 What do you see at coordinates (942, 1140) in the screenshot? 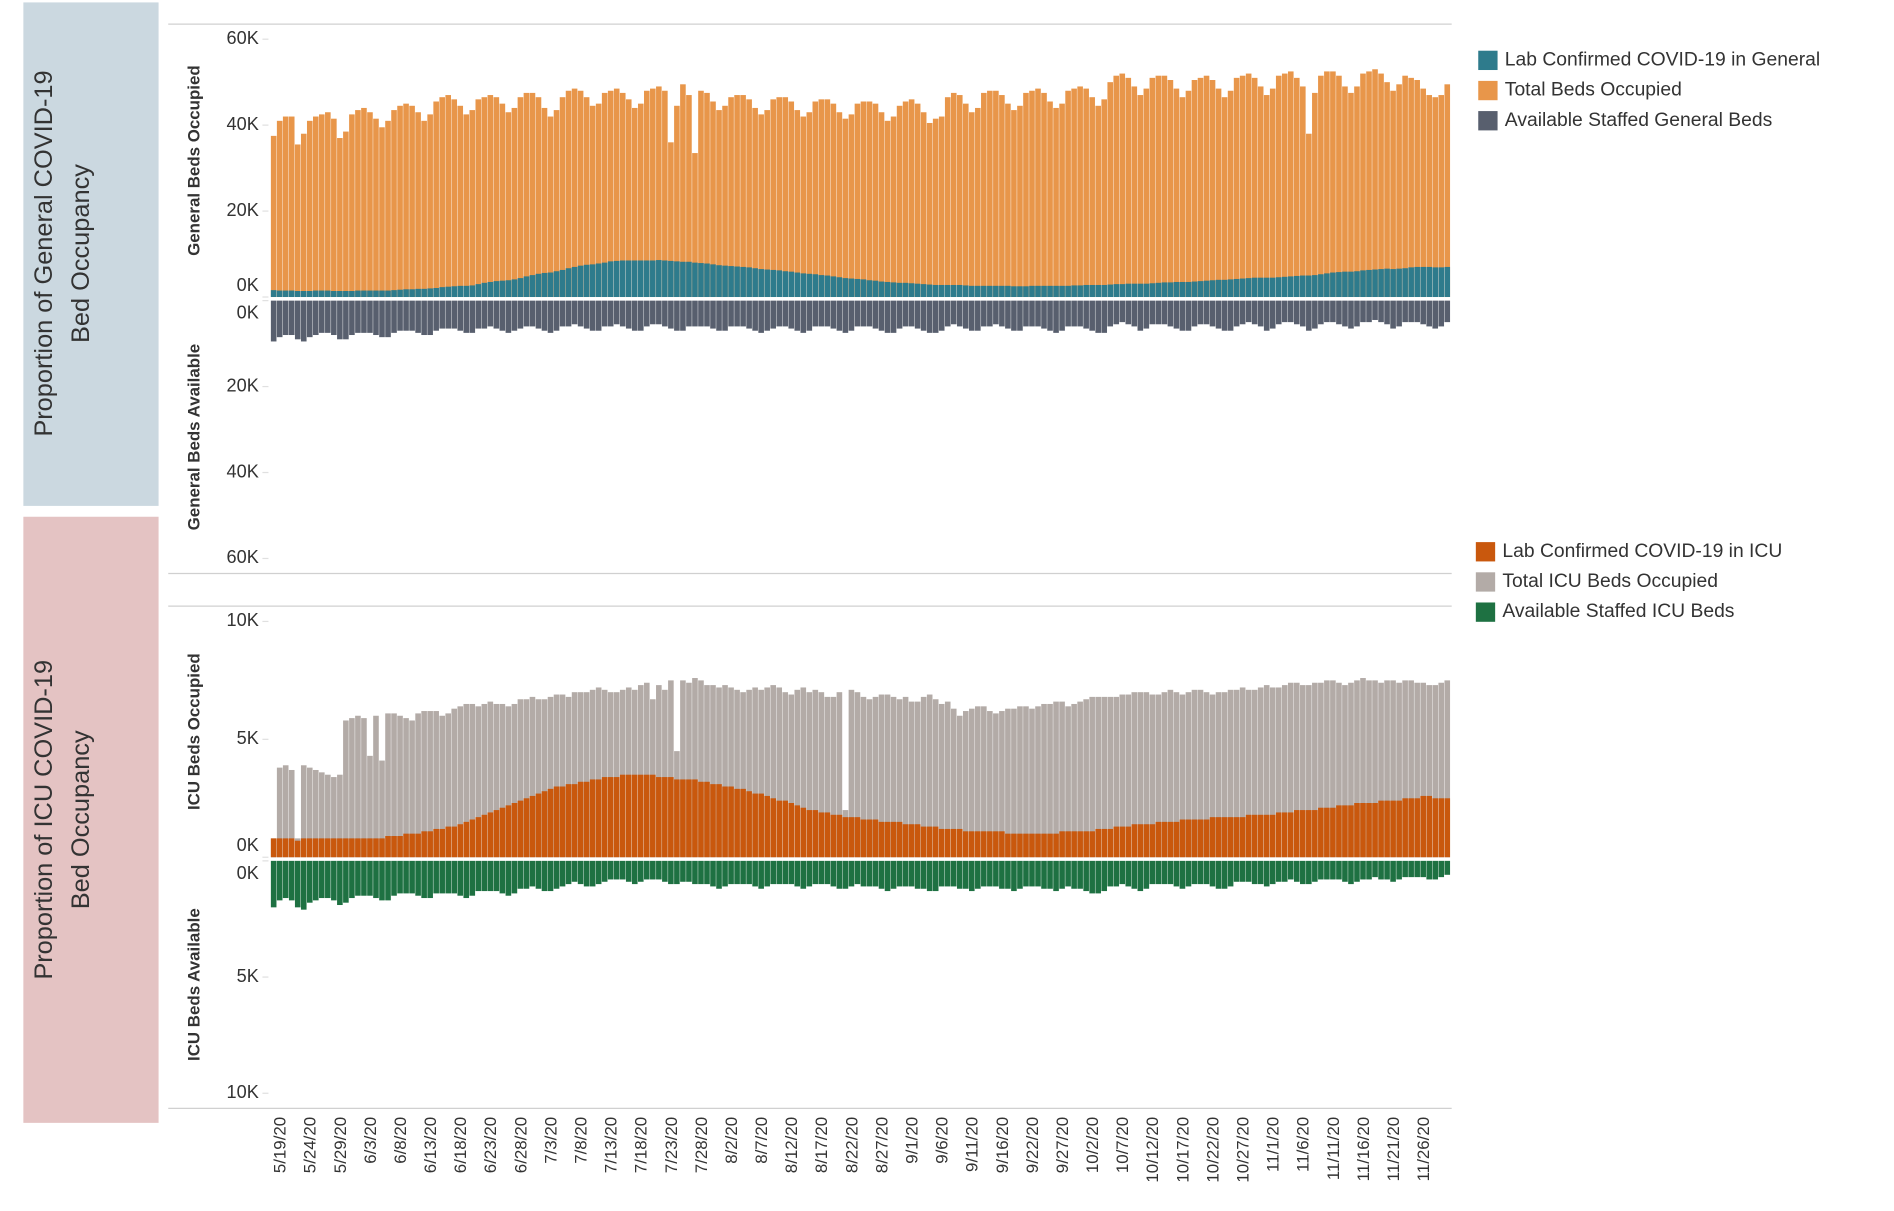
I see `x-tick-label: 9/6/20` at bounding box center [942, 1140].